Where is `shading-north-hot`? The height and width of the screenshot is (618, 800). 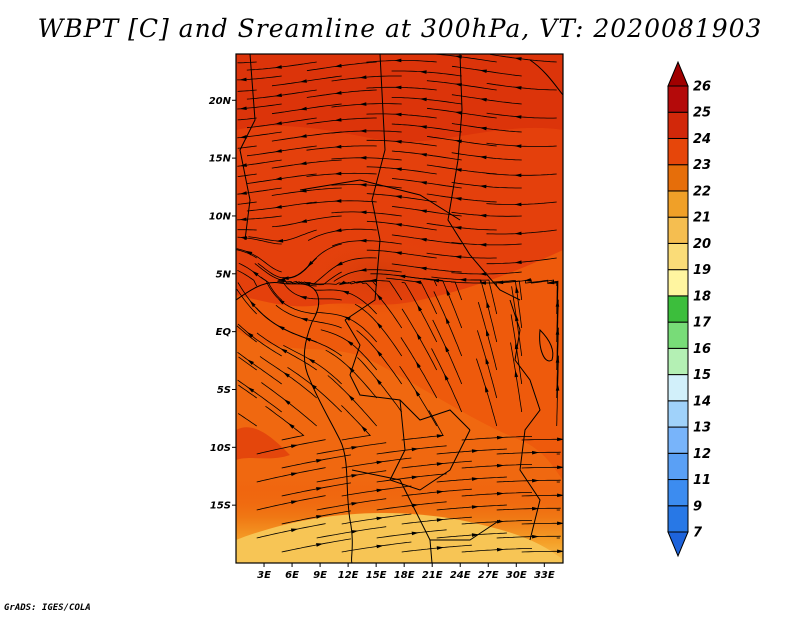
shading-north-hot is located at coordinates (399, 98).